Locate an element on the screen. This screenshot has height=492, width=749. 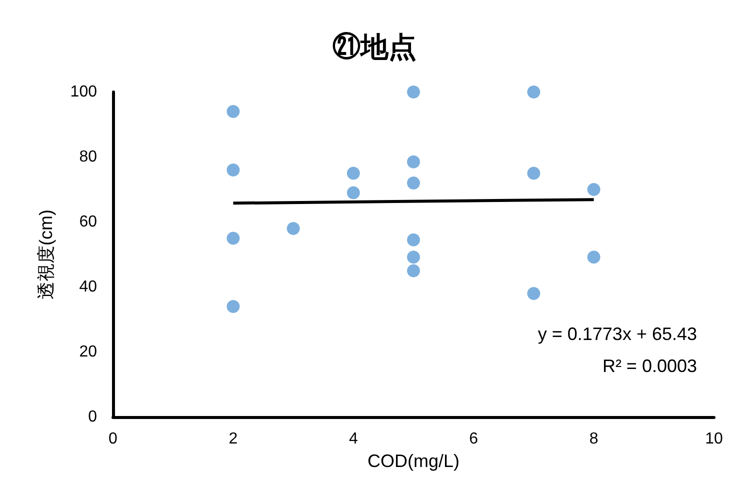
x-tick-label: 4 is located at coordinates (353, 439).